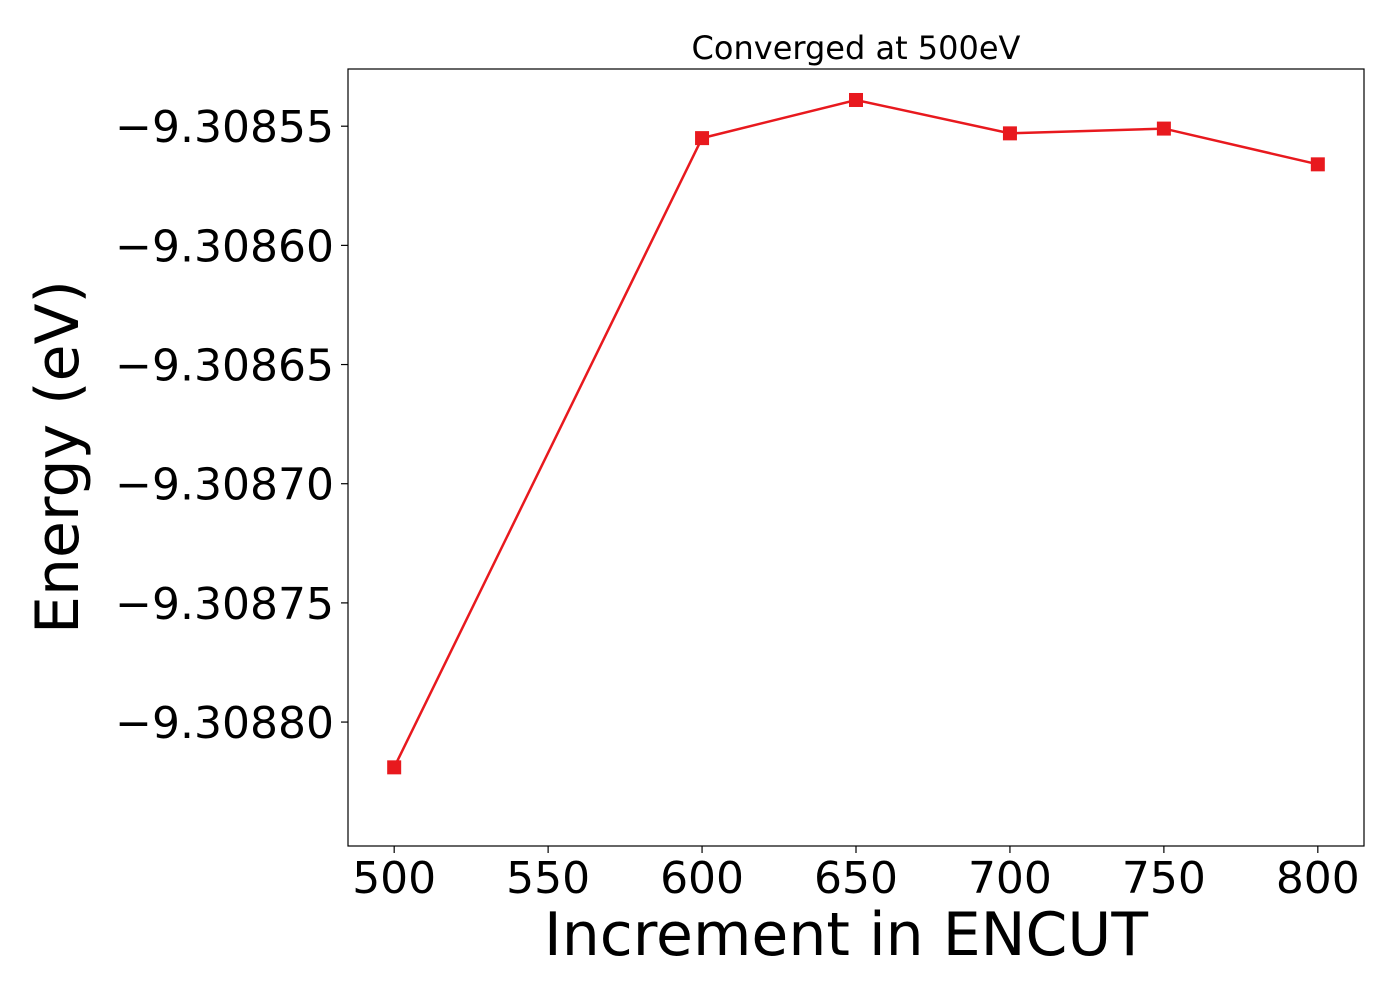 The height and width of the screenshot is (1000, 1400). Describe the element at coordinates (702, 878) in the screenshot. I see `x-tick-label: 600` at that location.